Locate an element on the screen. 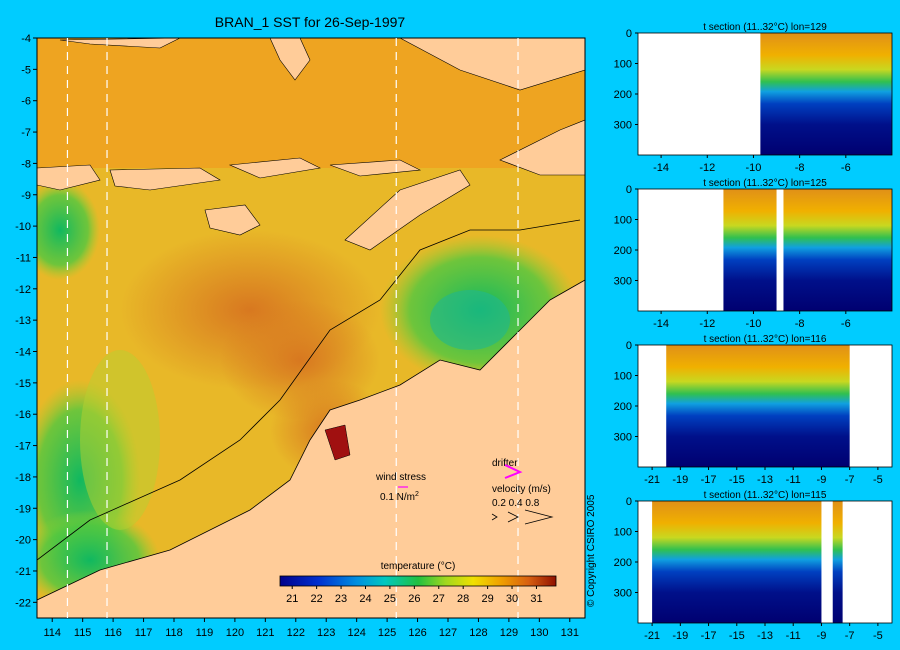 The image size is (900, 650). map-y-tick-label: -9 is located at coordinates (26, 196).